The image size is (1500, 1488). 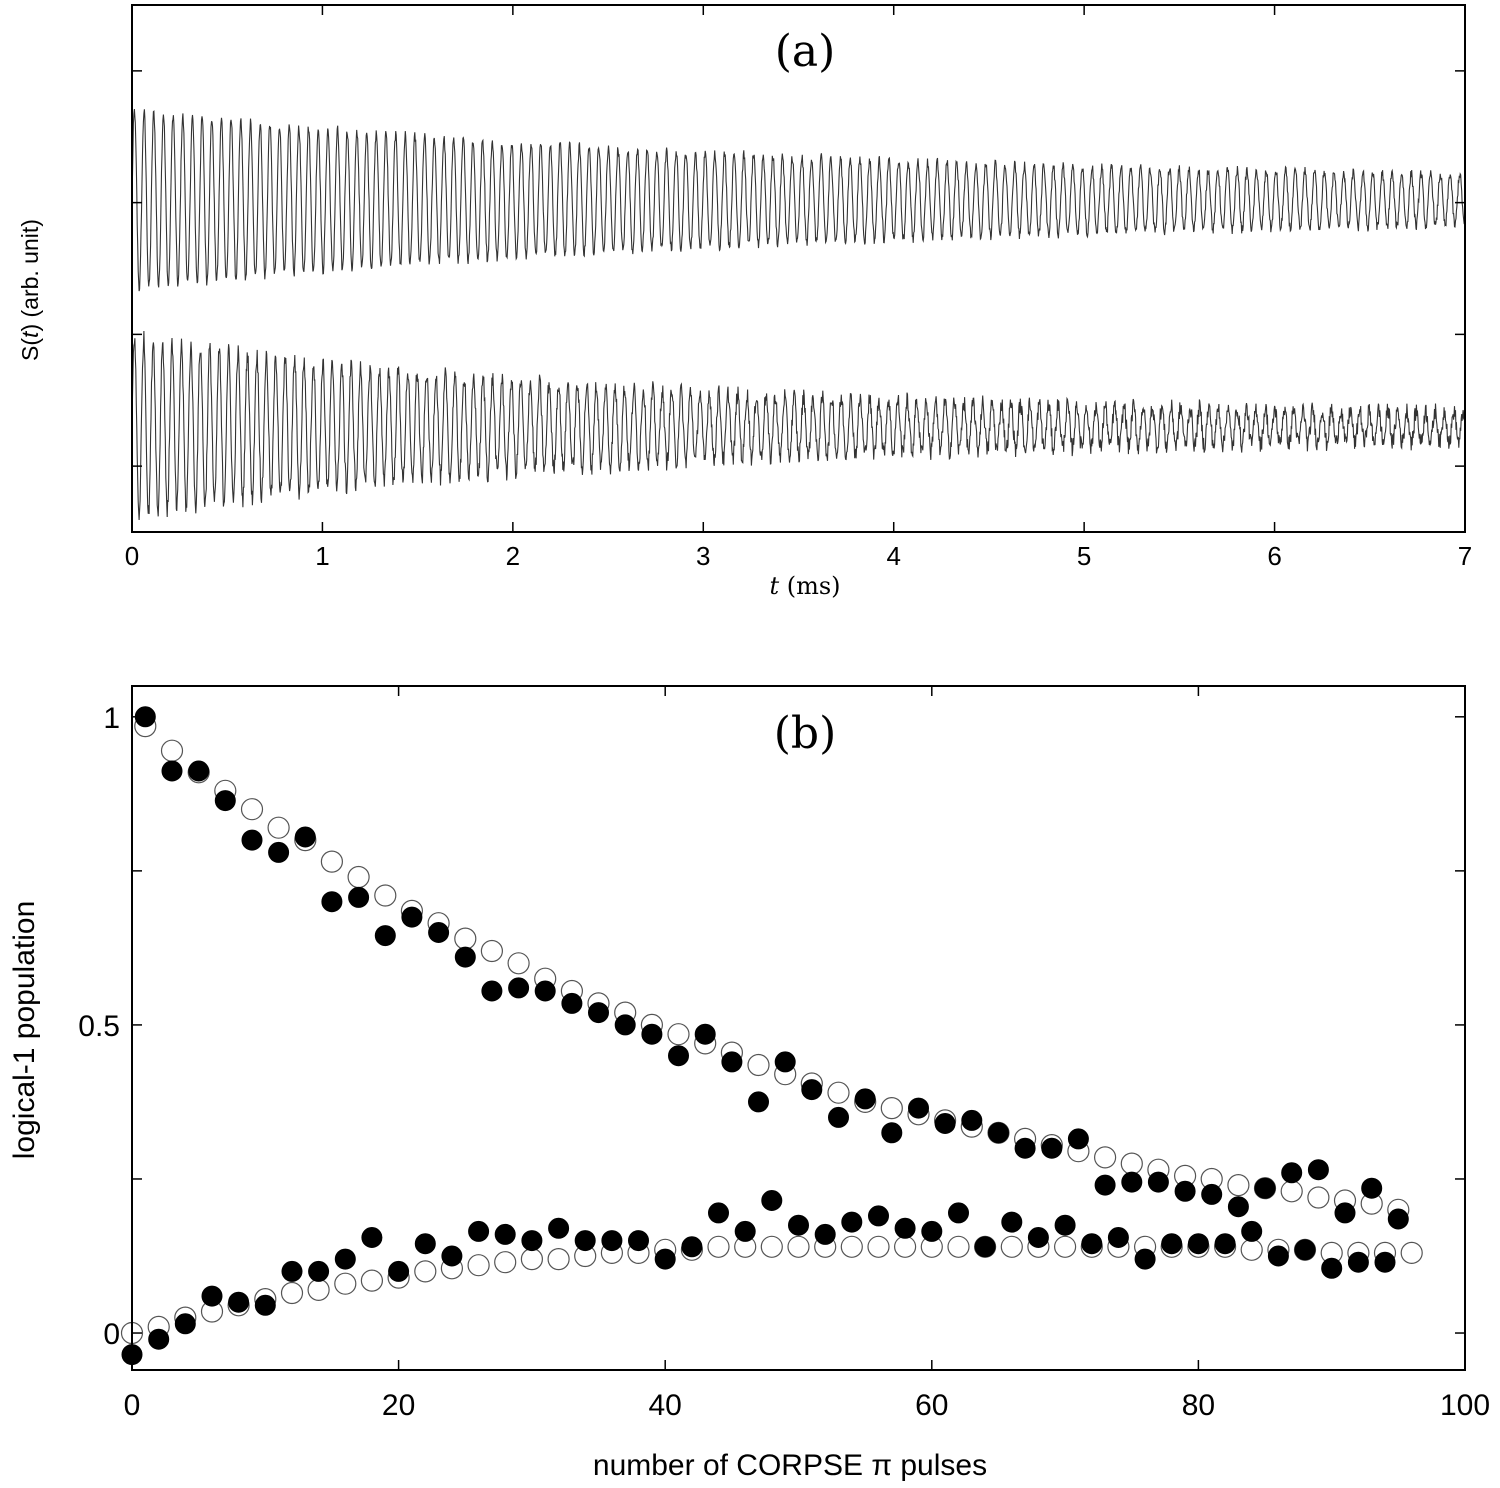 What do you see at coordinates (132, 556) in the screenshot?
I see `panel-a-xtick-label: 0` at bounding box center [132, 556].